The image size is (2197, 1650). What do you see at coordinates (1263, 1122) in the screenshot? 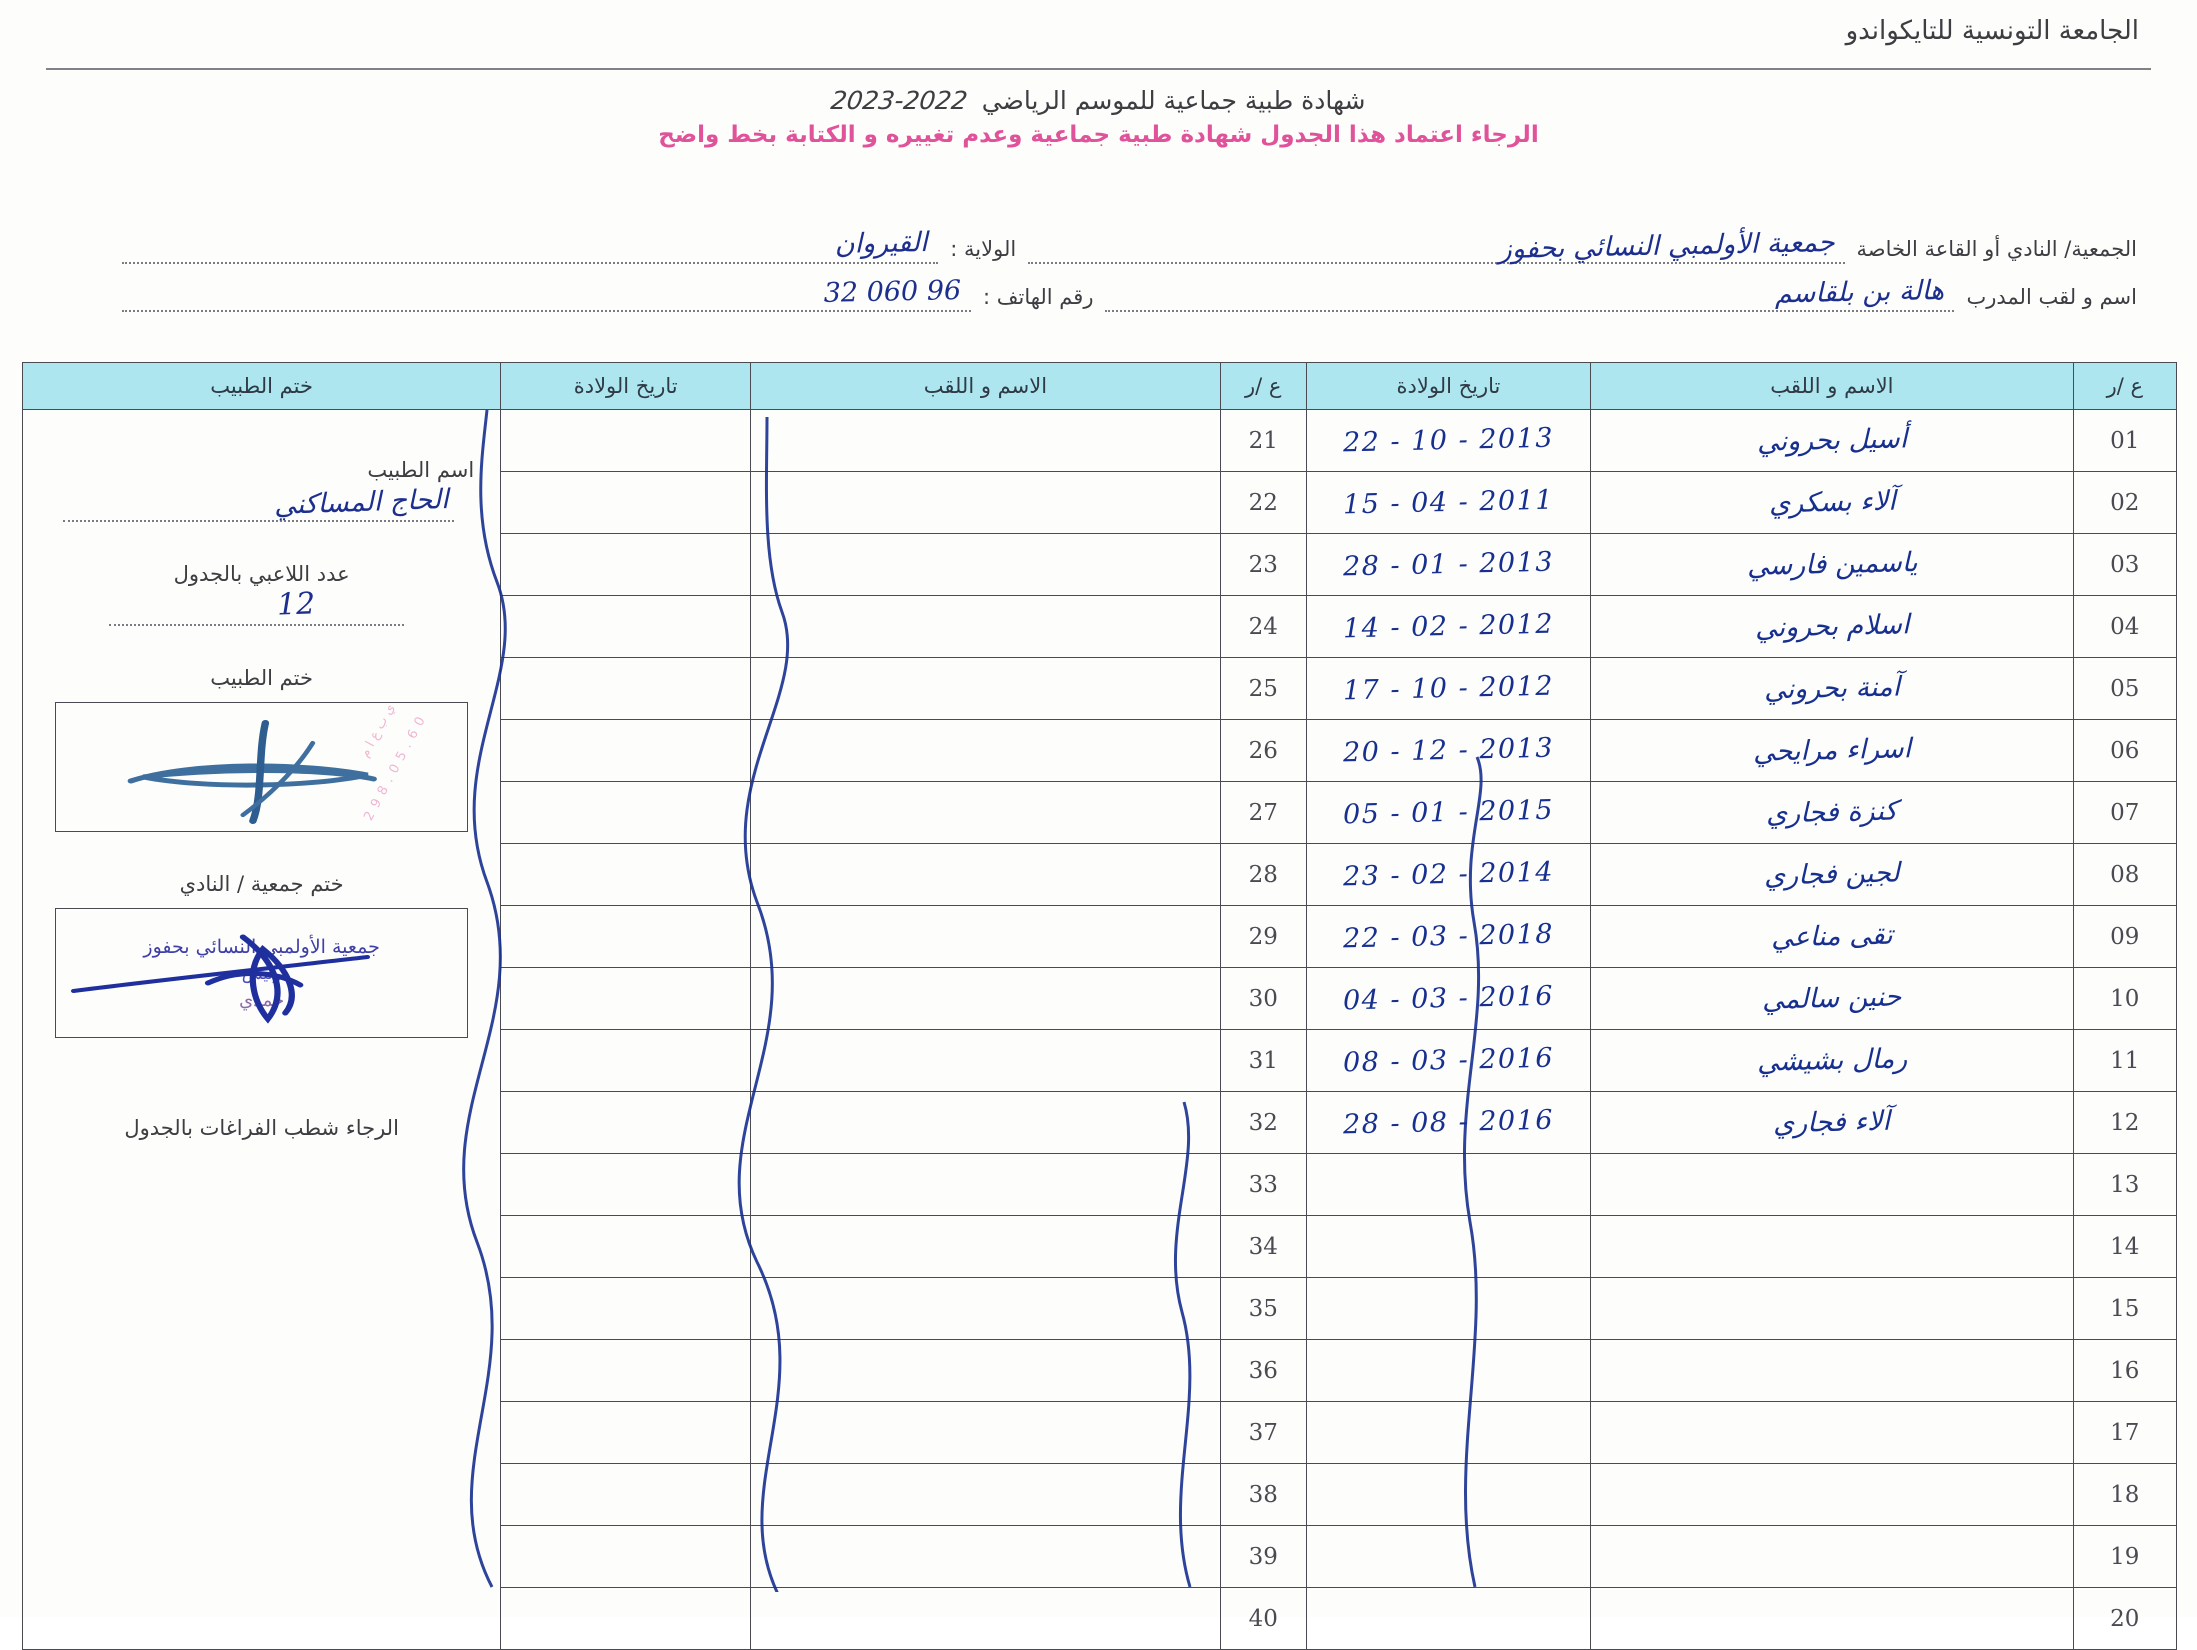
I see `cell-number-left: 32` at bounding box center [1263, 1122].